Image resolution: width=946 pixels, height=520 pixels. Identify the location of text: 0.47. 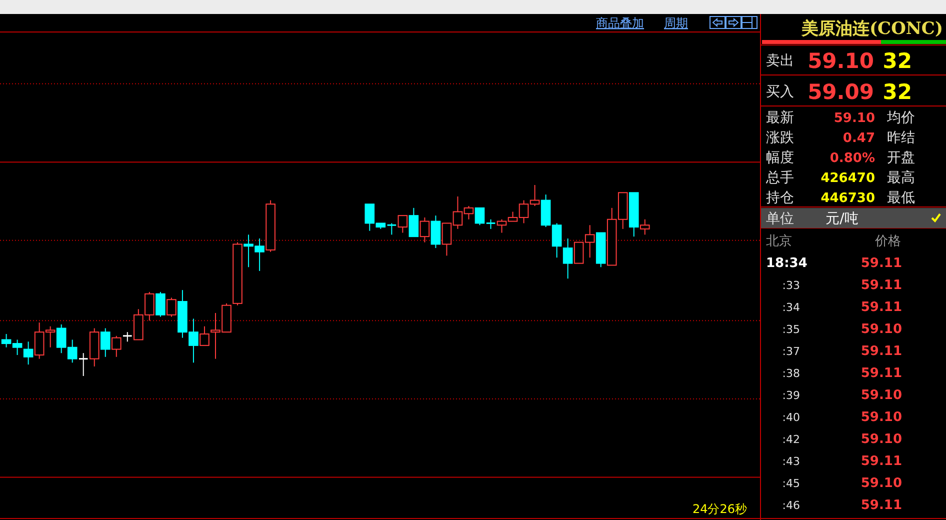
(858, 138).